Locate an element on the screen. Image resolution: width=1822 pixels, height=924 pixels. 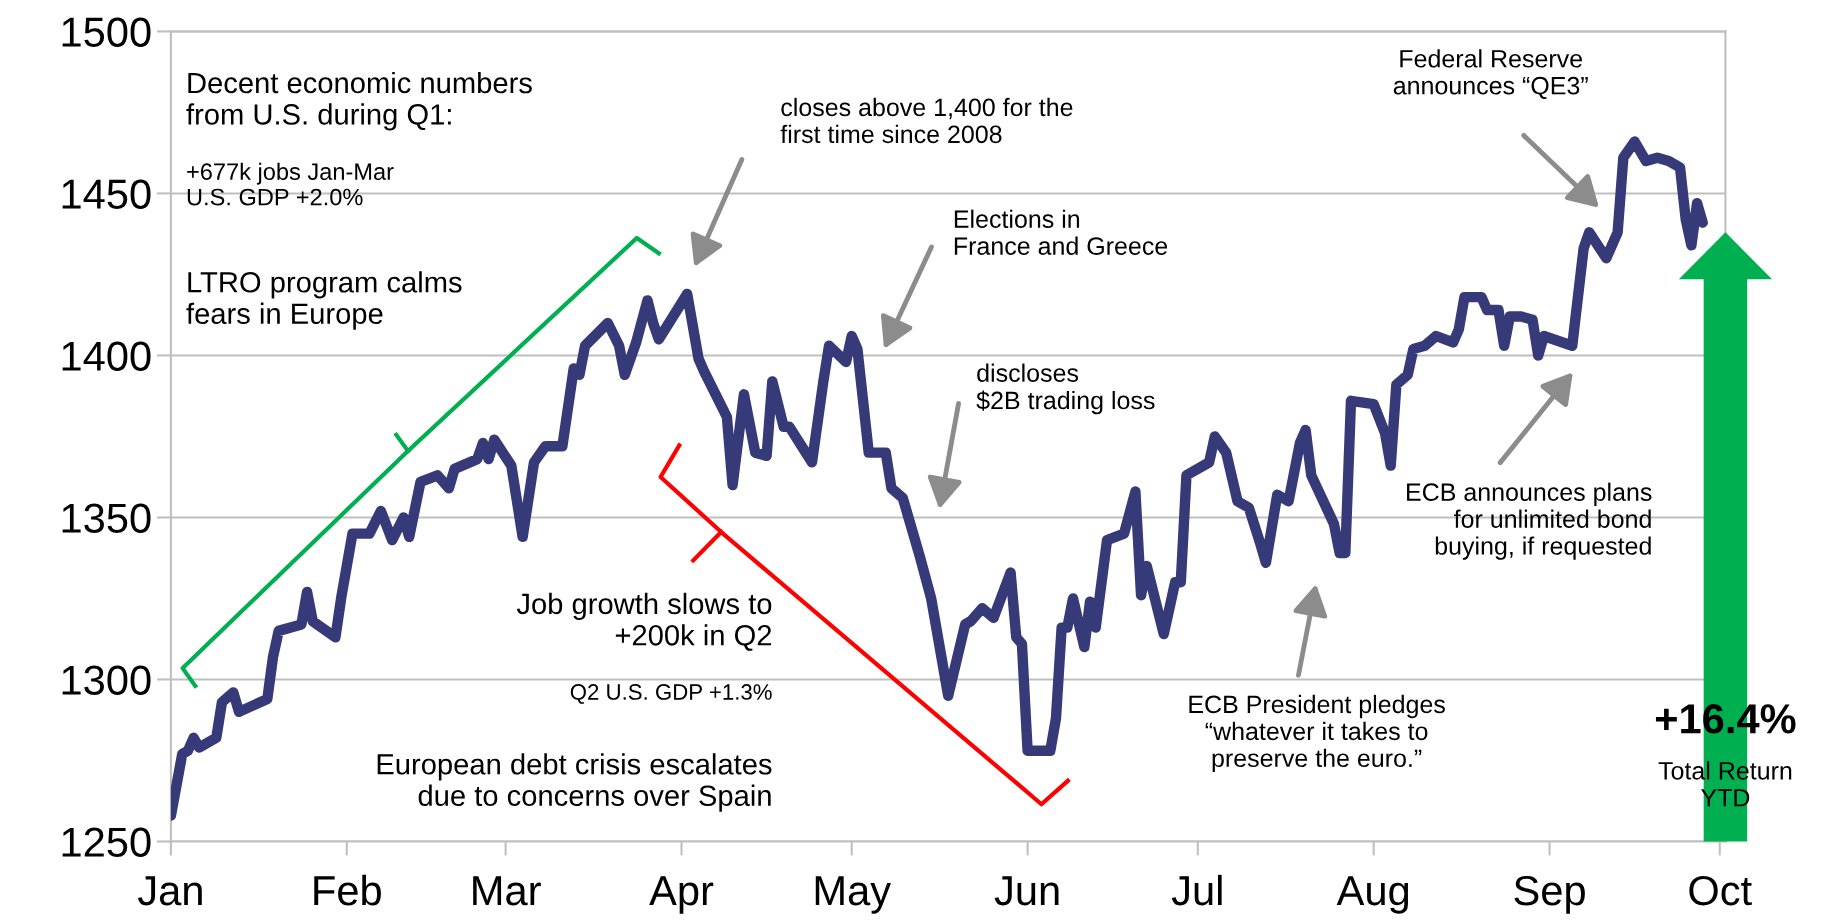
x-tick-label: Aug is located at coordinates (1372, 895).